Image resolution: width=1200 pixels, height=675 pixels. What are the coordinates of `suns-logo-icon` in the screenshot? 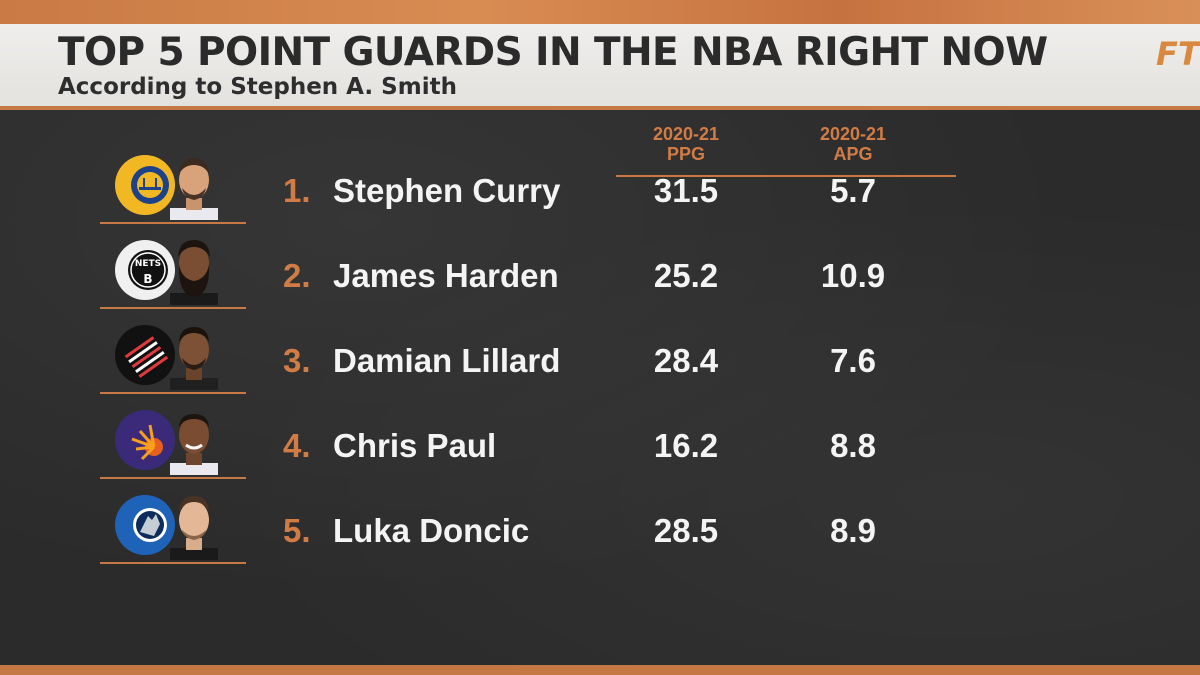 It's located at (145, 440).